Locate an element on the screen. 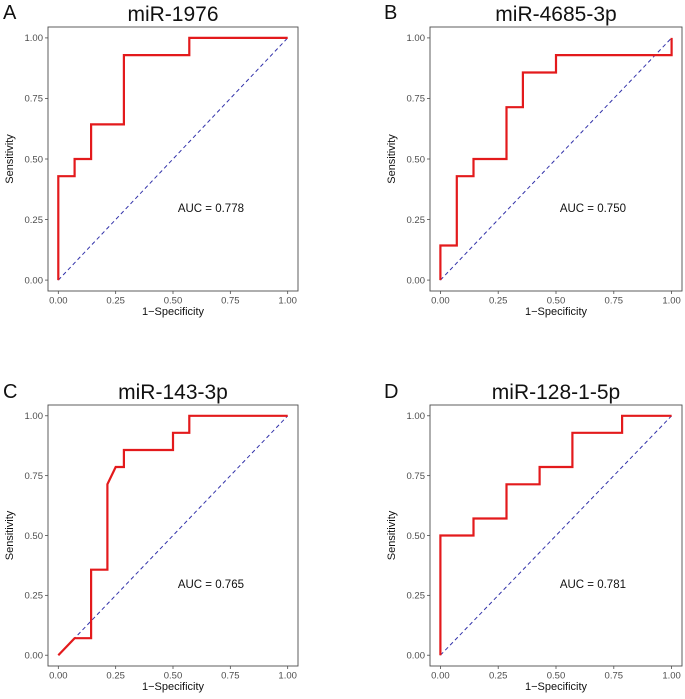  panel-letter: C is located at coordinates (10, 392).